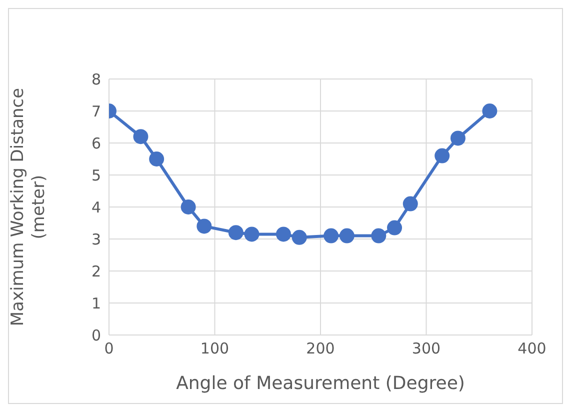 This screenshot has height=410, width=569. Describe the element at coordinates (215, 349) in the screenshot. I see `x-tick-label: 100` at that location.